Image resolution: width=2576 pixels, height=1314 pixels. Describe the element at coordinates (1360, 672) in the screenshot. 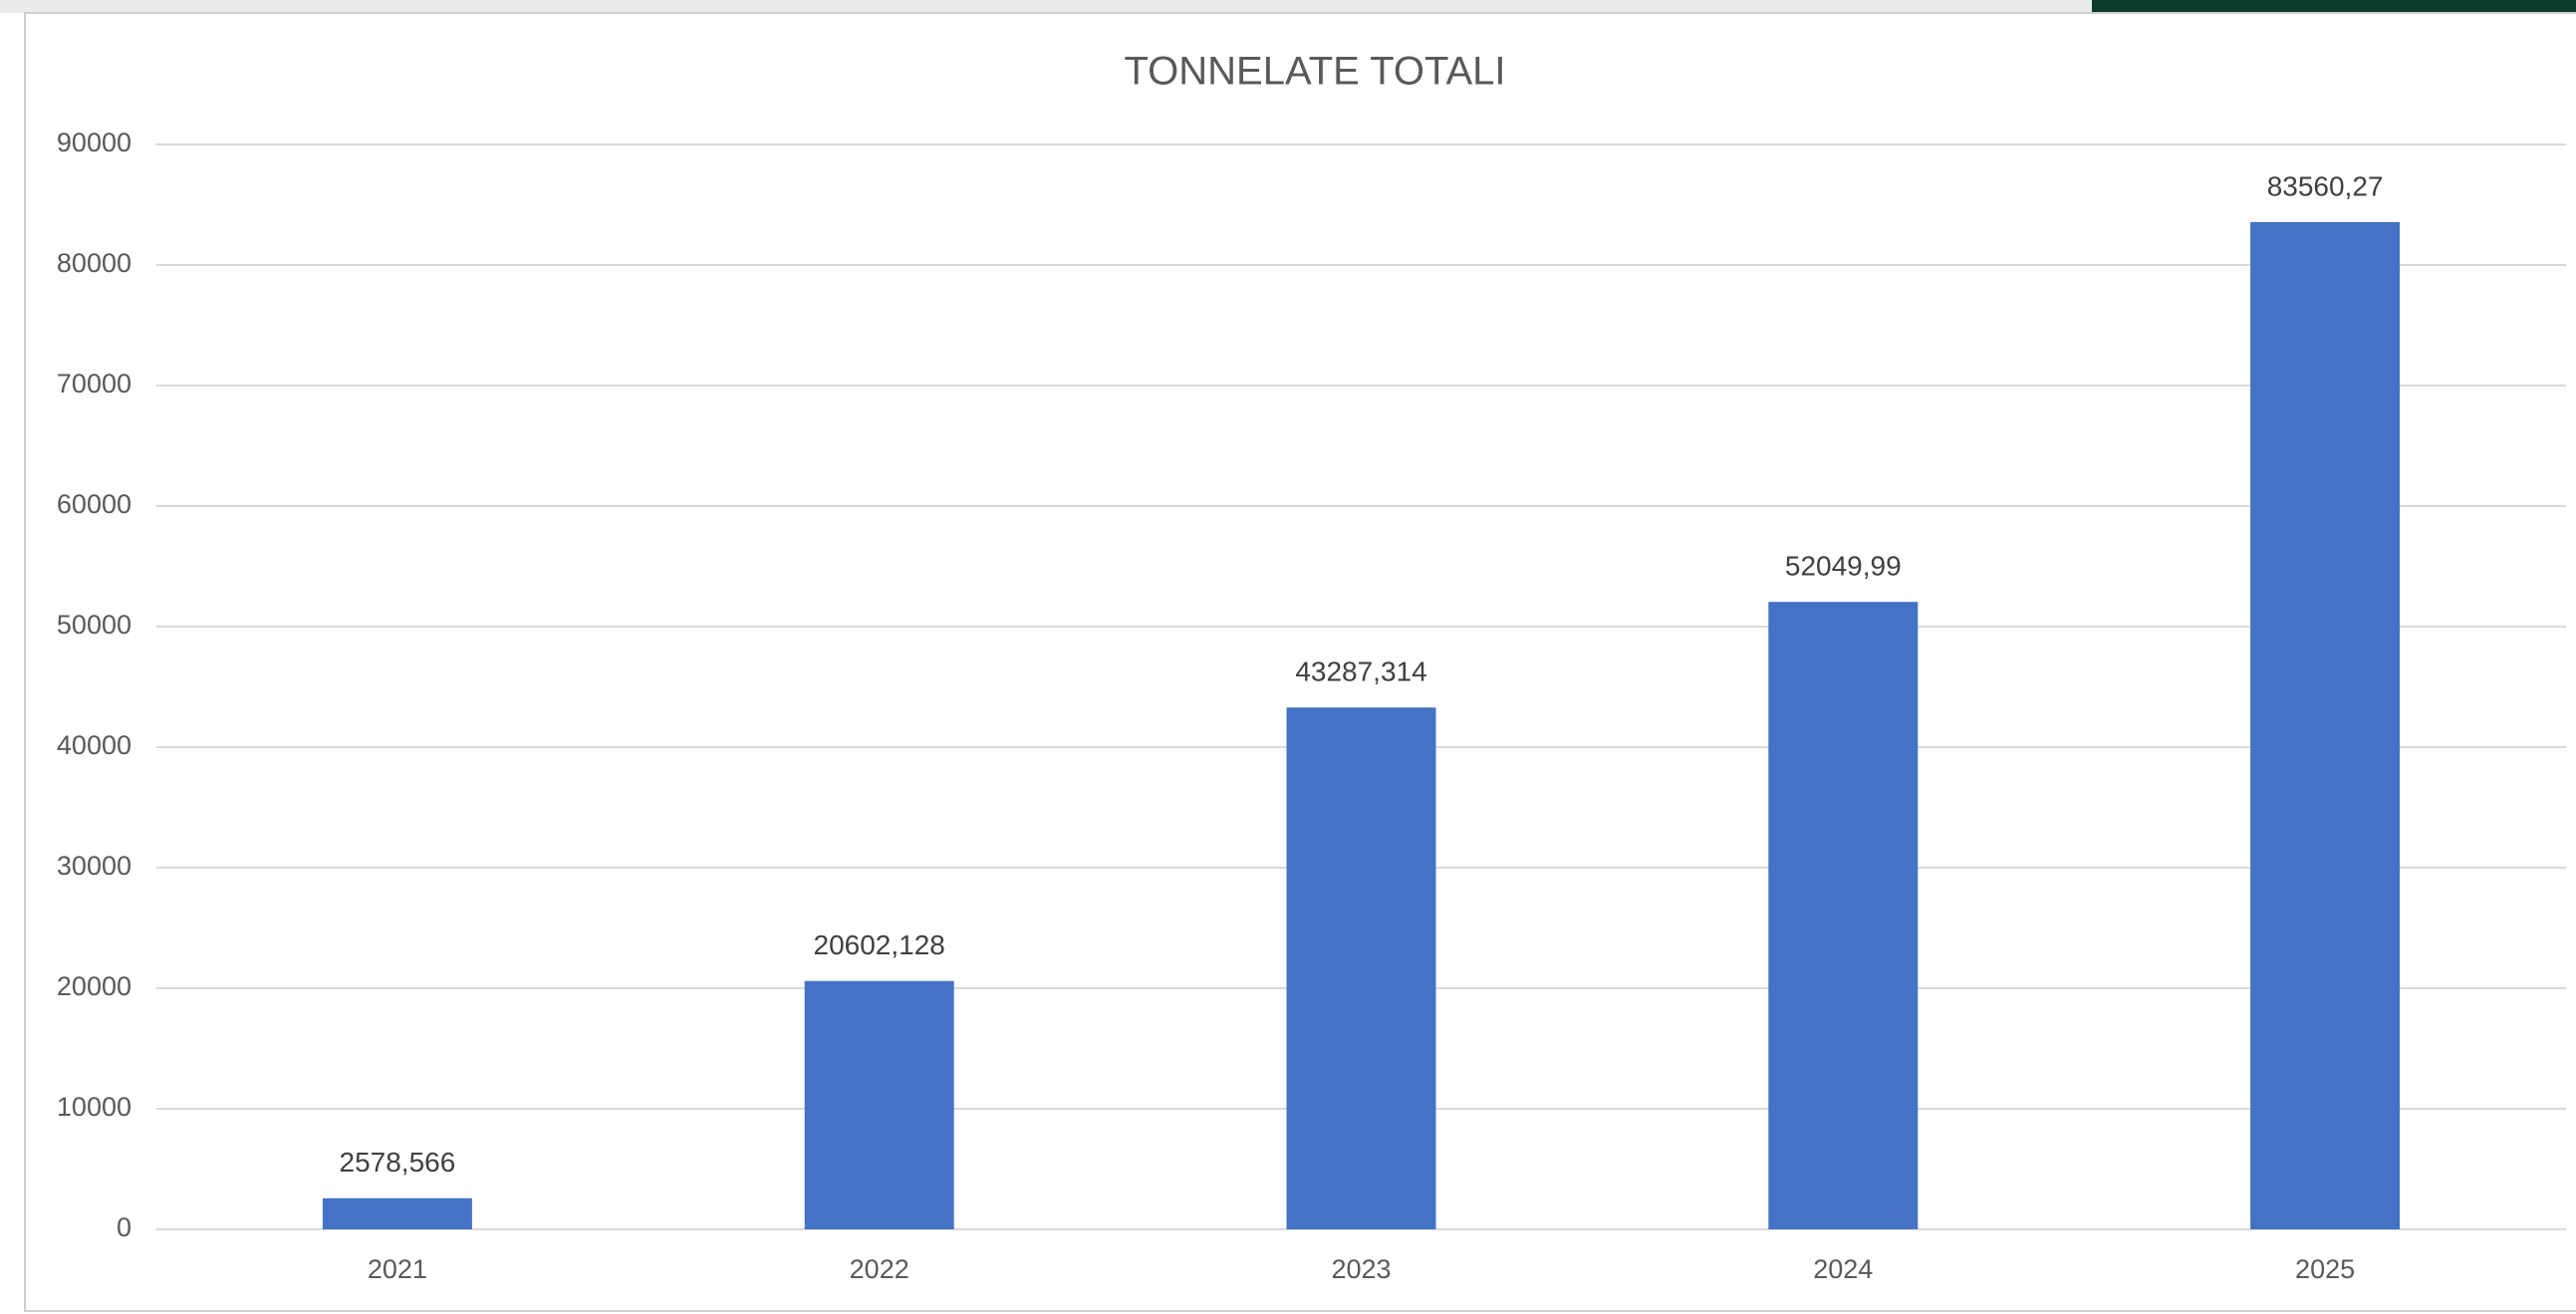

I see `data-label: 43287,314` at that location.